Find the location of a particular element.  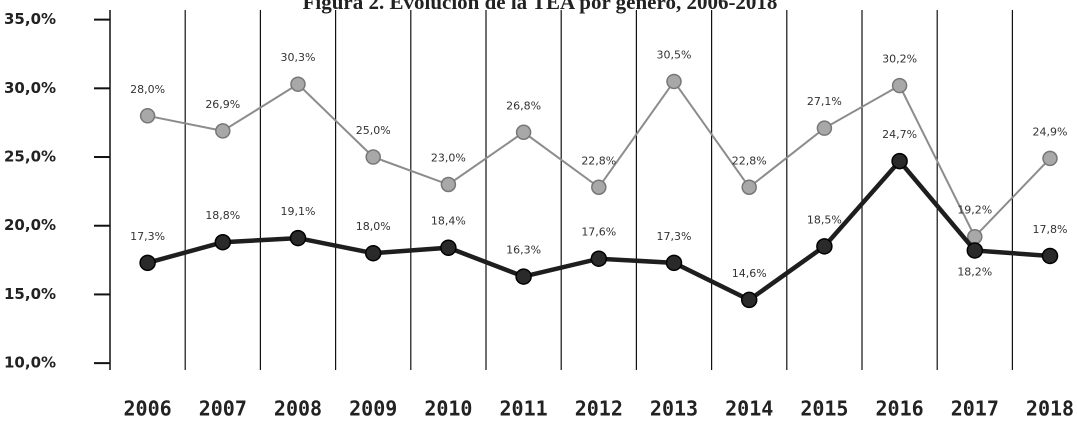

x-tick-label: 2017 is located at coordinates (975, 409).